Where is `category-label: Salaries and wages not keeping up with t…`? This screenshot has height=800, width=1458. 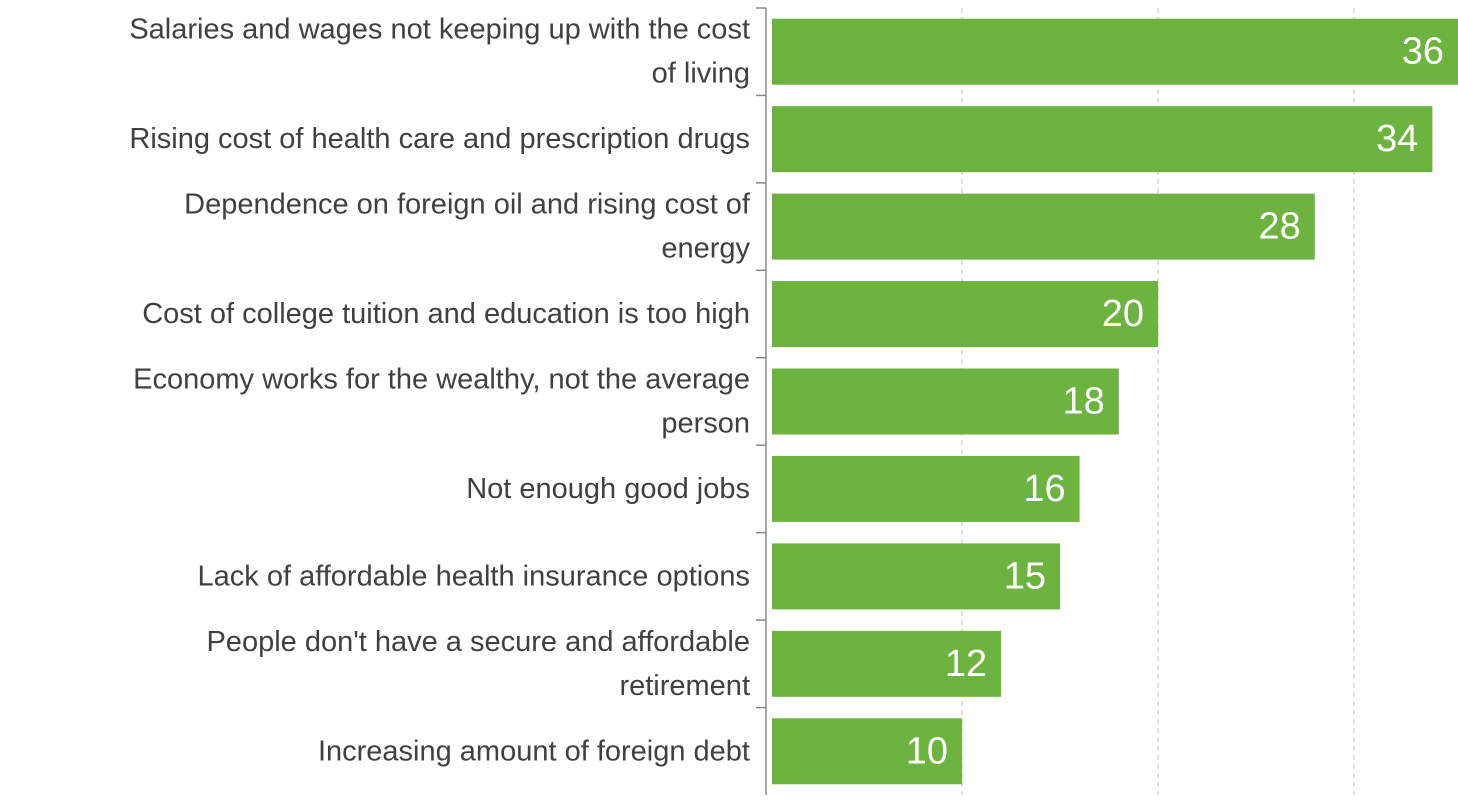
category-label: Salaries and wages not keeping up with t… is located at coordinates (439, 52).